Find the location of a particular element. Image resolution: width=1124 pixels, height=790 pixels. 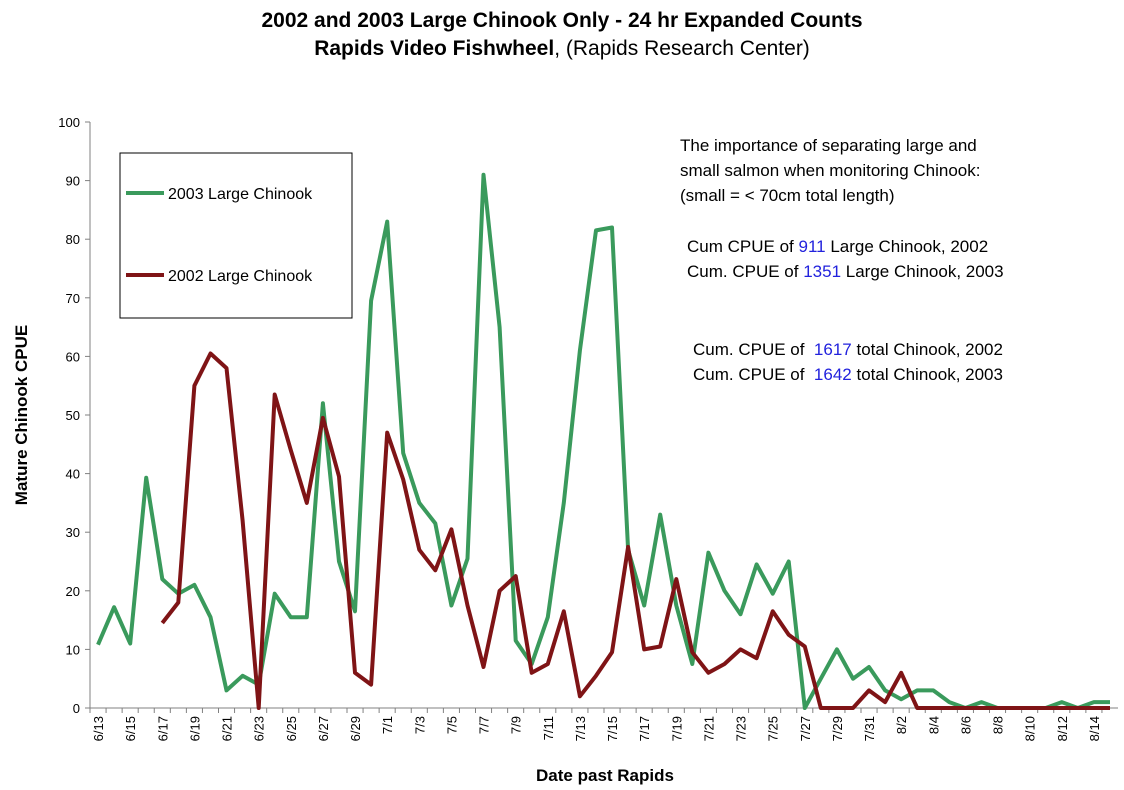

x-tick-label: 6/29 is located at coordinates (355, 728).